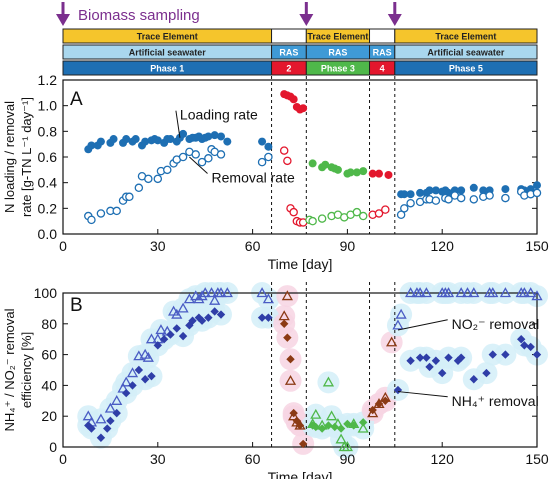 The image size is (550, 479). What do you see at coordinates (537, 246) in the screenshot?
I see `panel-A-xtick-label: 150` at bounding box center [537, 246].